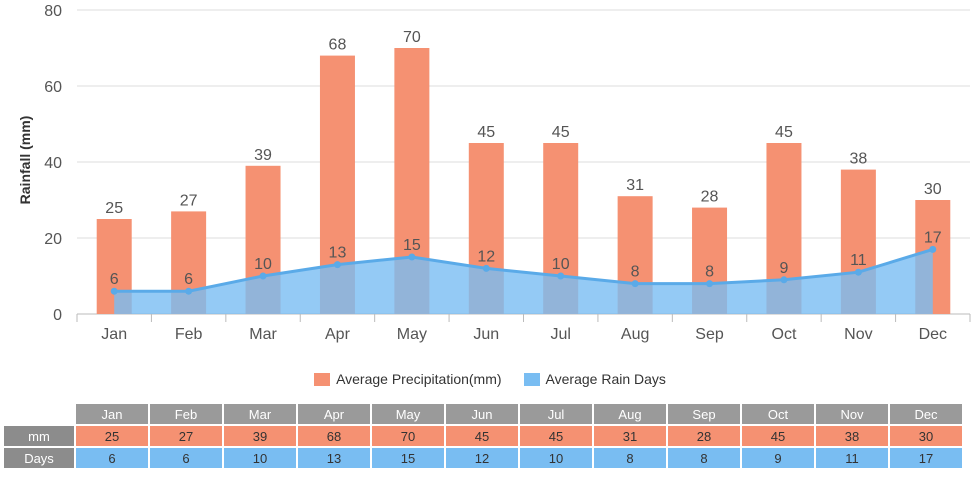  Describe the element at coordinates (186, 414) in the screenshot. I see `table-header-cell: Feb` at that location.